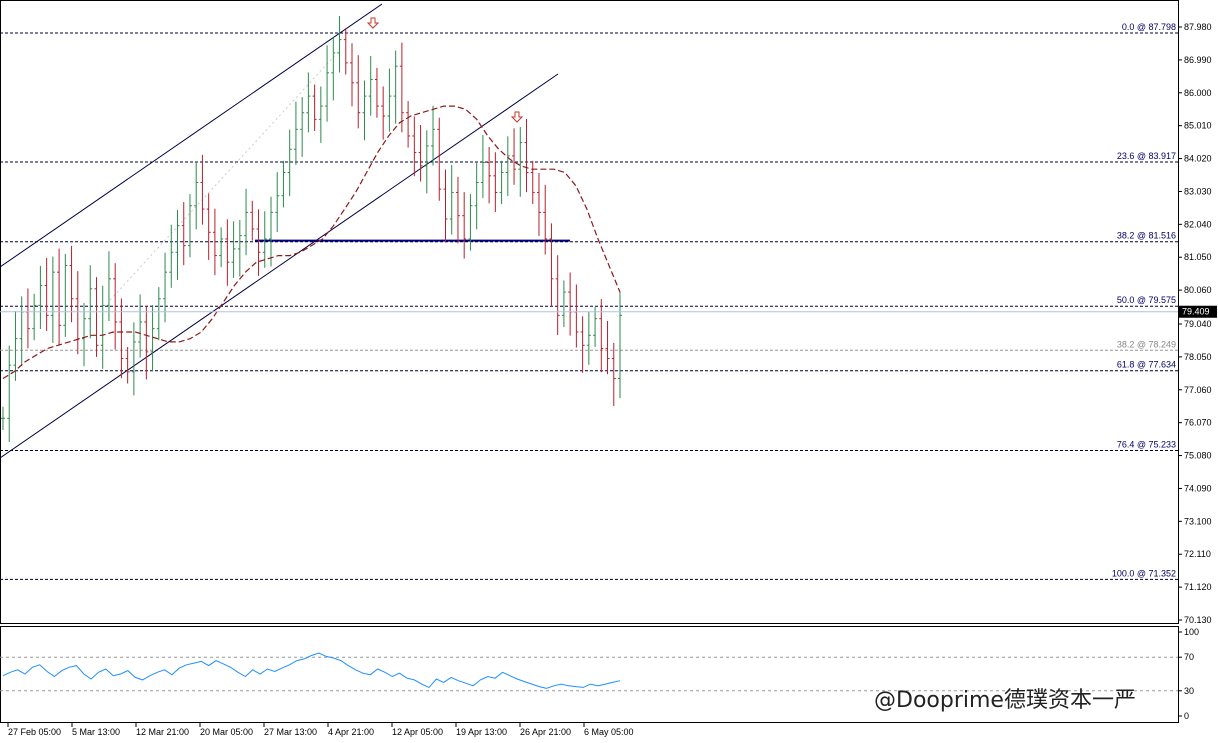 This screenshot has height=743, width=1218. I want to click on fib-level-label: 23.6 @ 83.917, so click(1146, 156).